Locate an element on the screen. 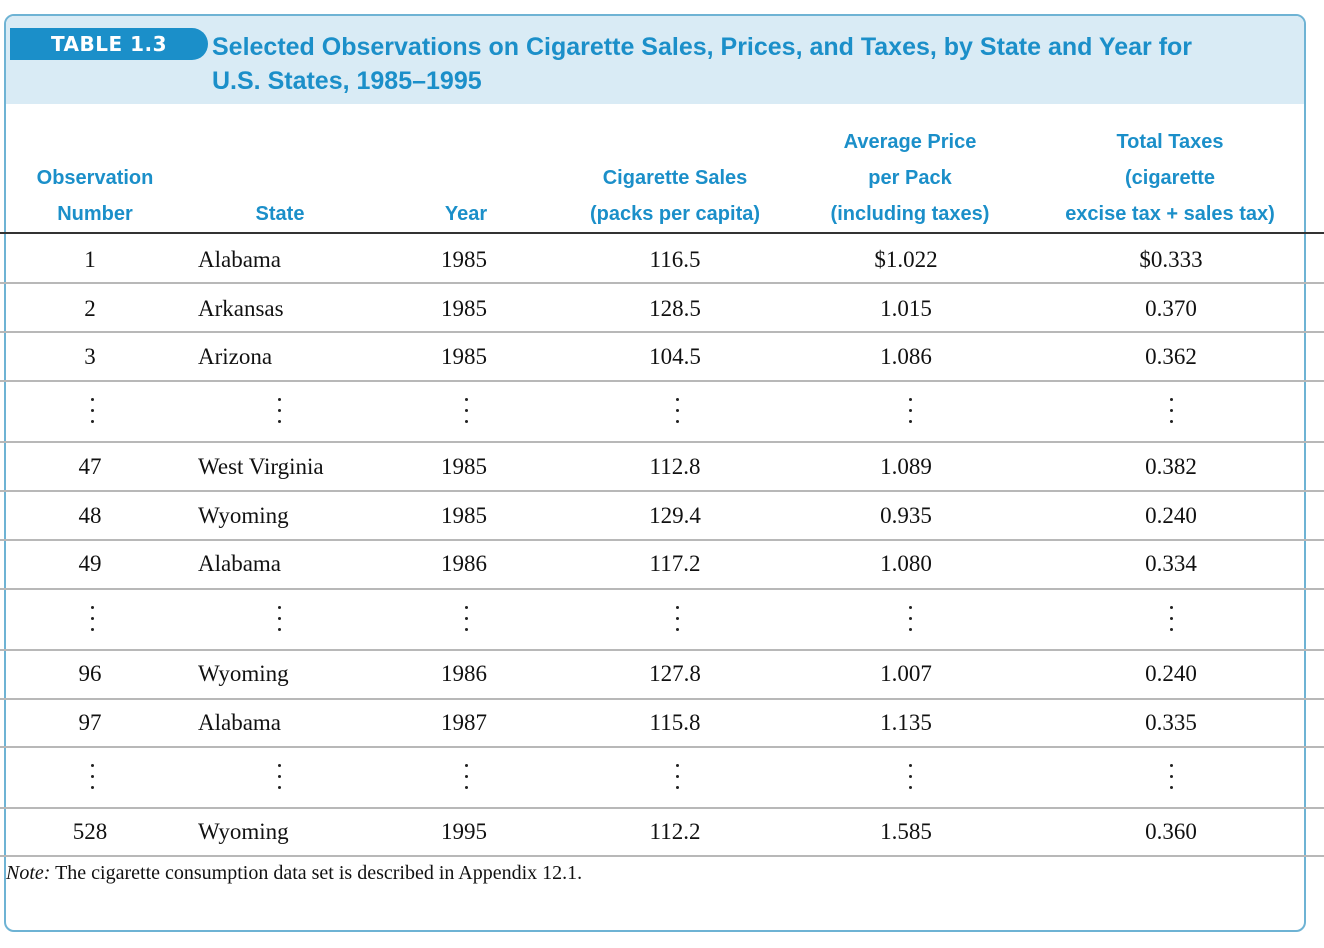  cell-cigarette-sales: 115.8 is located at coordinates (675, 722).